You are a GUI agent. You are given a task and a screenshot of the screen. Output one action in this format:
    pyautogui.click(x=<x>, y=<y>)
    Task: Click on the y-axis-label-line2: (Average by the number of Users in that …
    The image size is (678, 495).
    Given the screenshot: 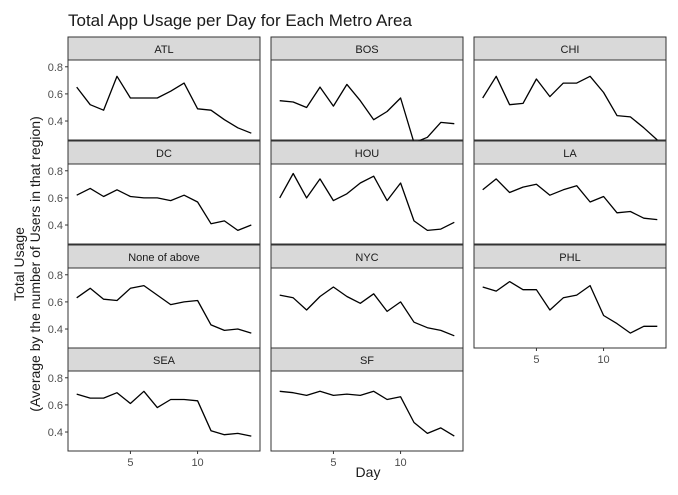 What is the action you would take?
    pyautogui.click(x=35, y=263)
    